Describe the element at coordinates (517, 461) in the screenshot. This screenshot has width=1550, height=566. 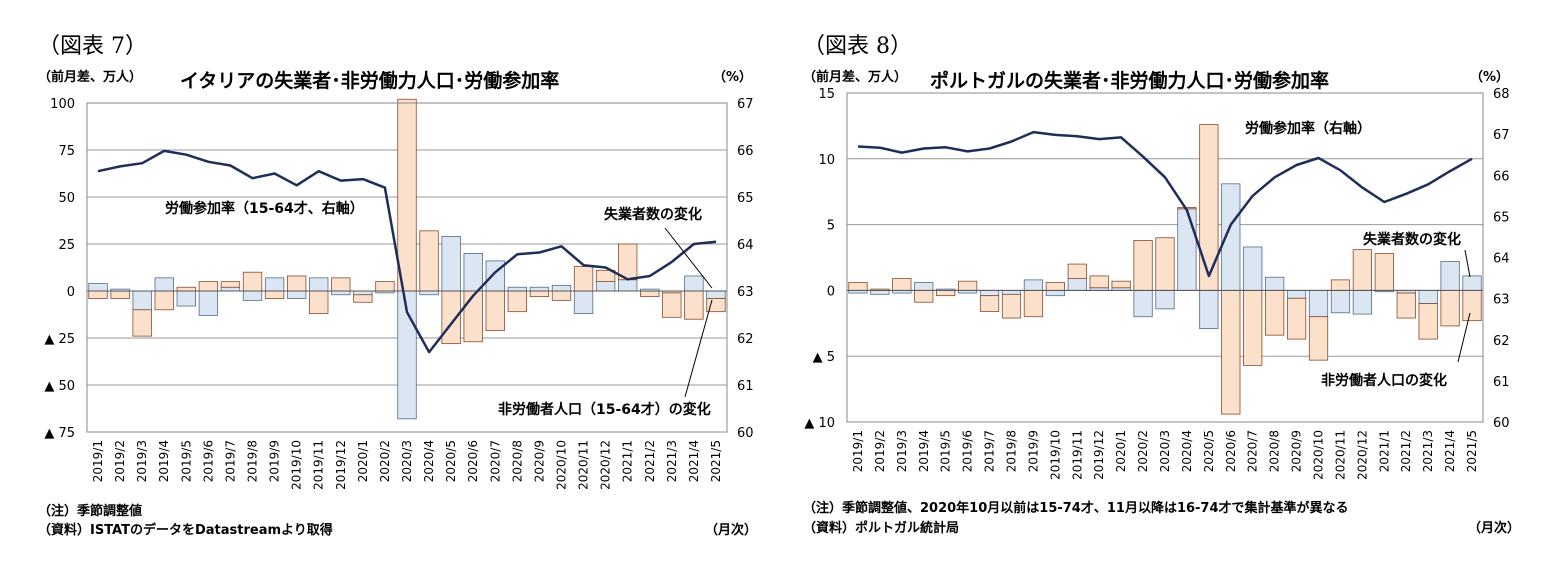
I see `category-label: 2020/8` at that location.